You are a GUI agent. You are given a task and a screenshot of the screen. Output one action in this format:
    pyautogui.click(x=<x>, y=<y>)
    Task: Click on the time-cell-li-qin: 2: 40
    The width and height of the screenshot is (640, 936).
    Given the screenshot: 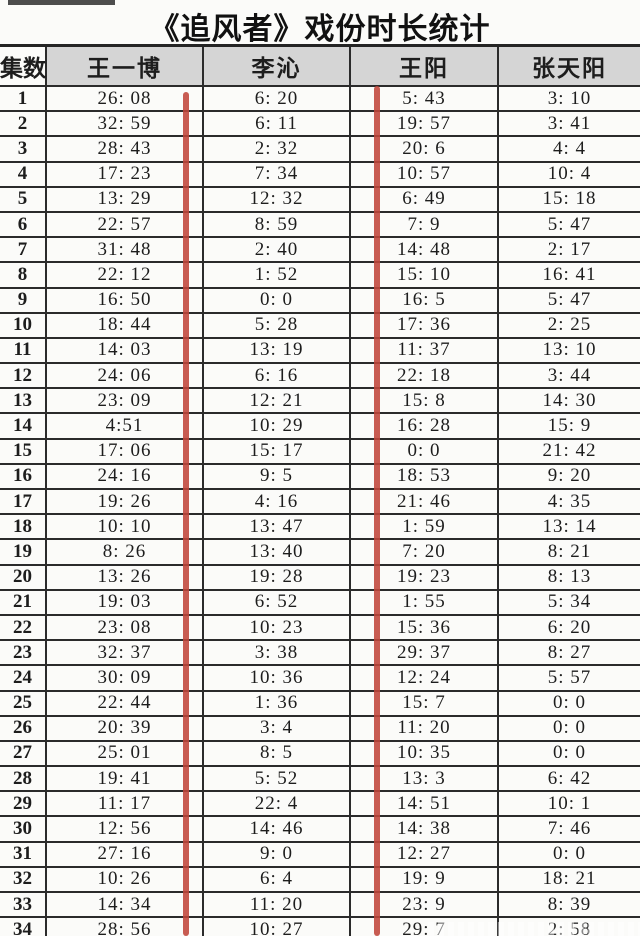 What is the action you would take?
    pyautogui.click(x=276, y=250)
    